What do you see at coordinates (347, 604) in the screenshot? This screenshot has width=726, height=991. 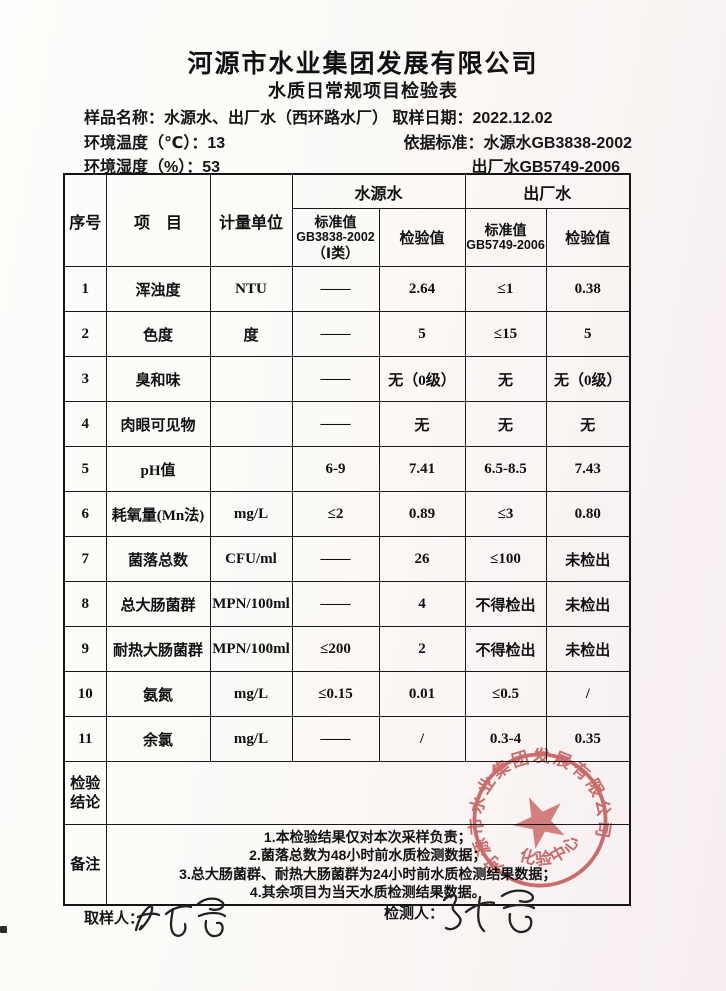 I see `table-row: 8 总大肠菌群 MPN/100ml —— 4 不得检出 未检出` at bounding box center [347, 604].